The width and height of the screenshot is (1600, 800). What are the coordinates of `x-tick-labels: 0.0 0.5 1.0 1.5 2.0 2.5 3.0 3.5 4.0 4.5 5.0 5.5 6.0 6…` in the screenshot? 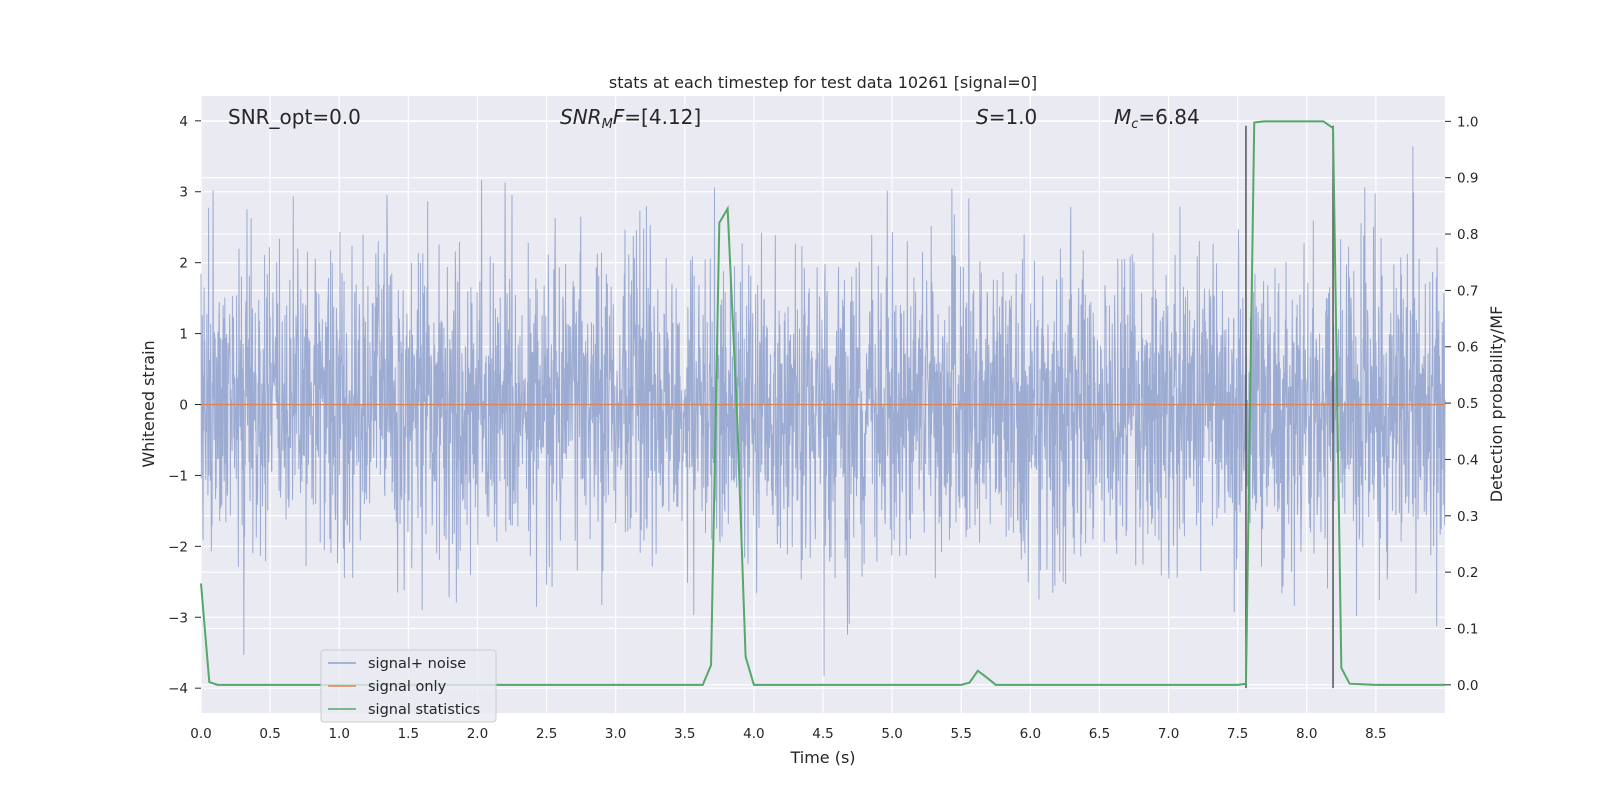 It's located at (788, 734).